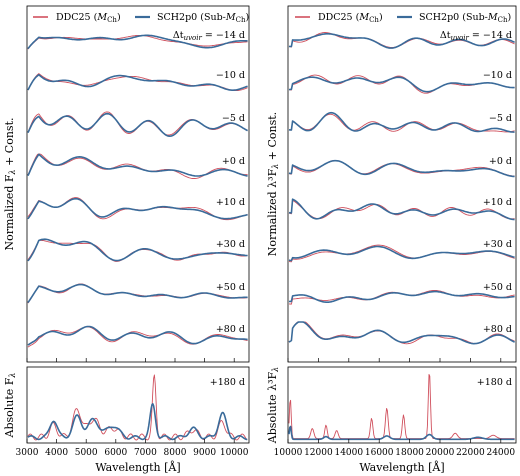 Image resolution: width=520 pixels, height=476 pixels. What do you see at coordinates (350, 18) in the screenshot?
I see `legend-label-ddc25-right: DDC25 (MCh)` at bounding box center [350, 18].